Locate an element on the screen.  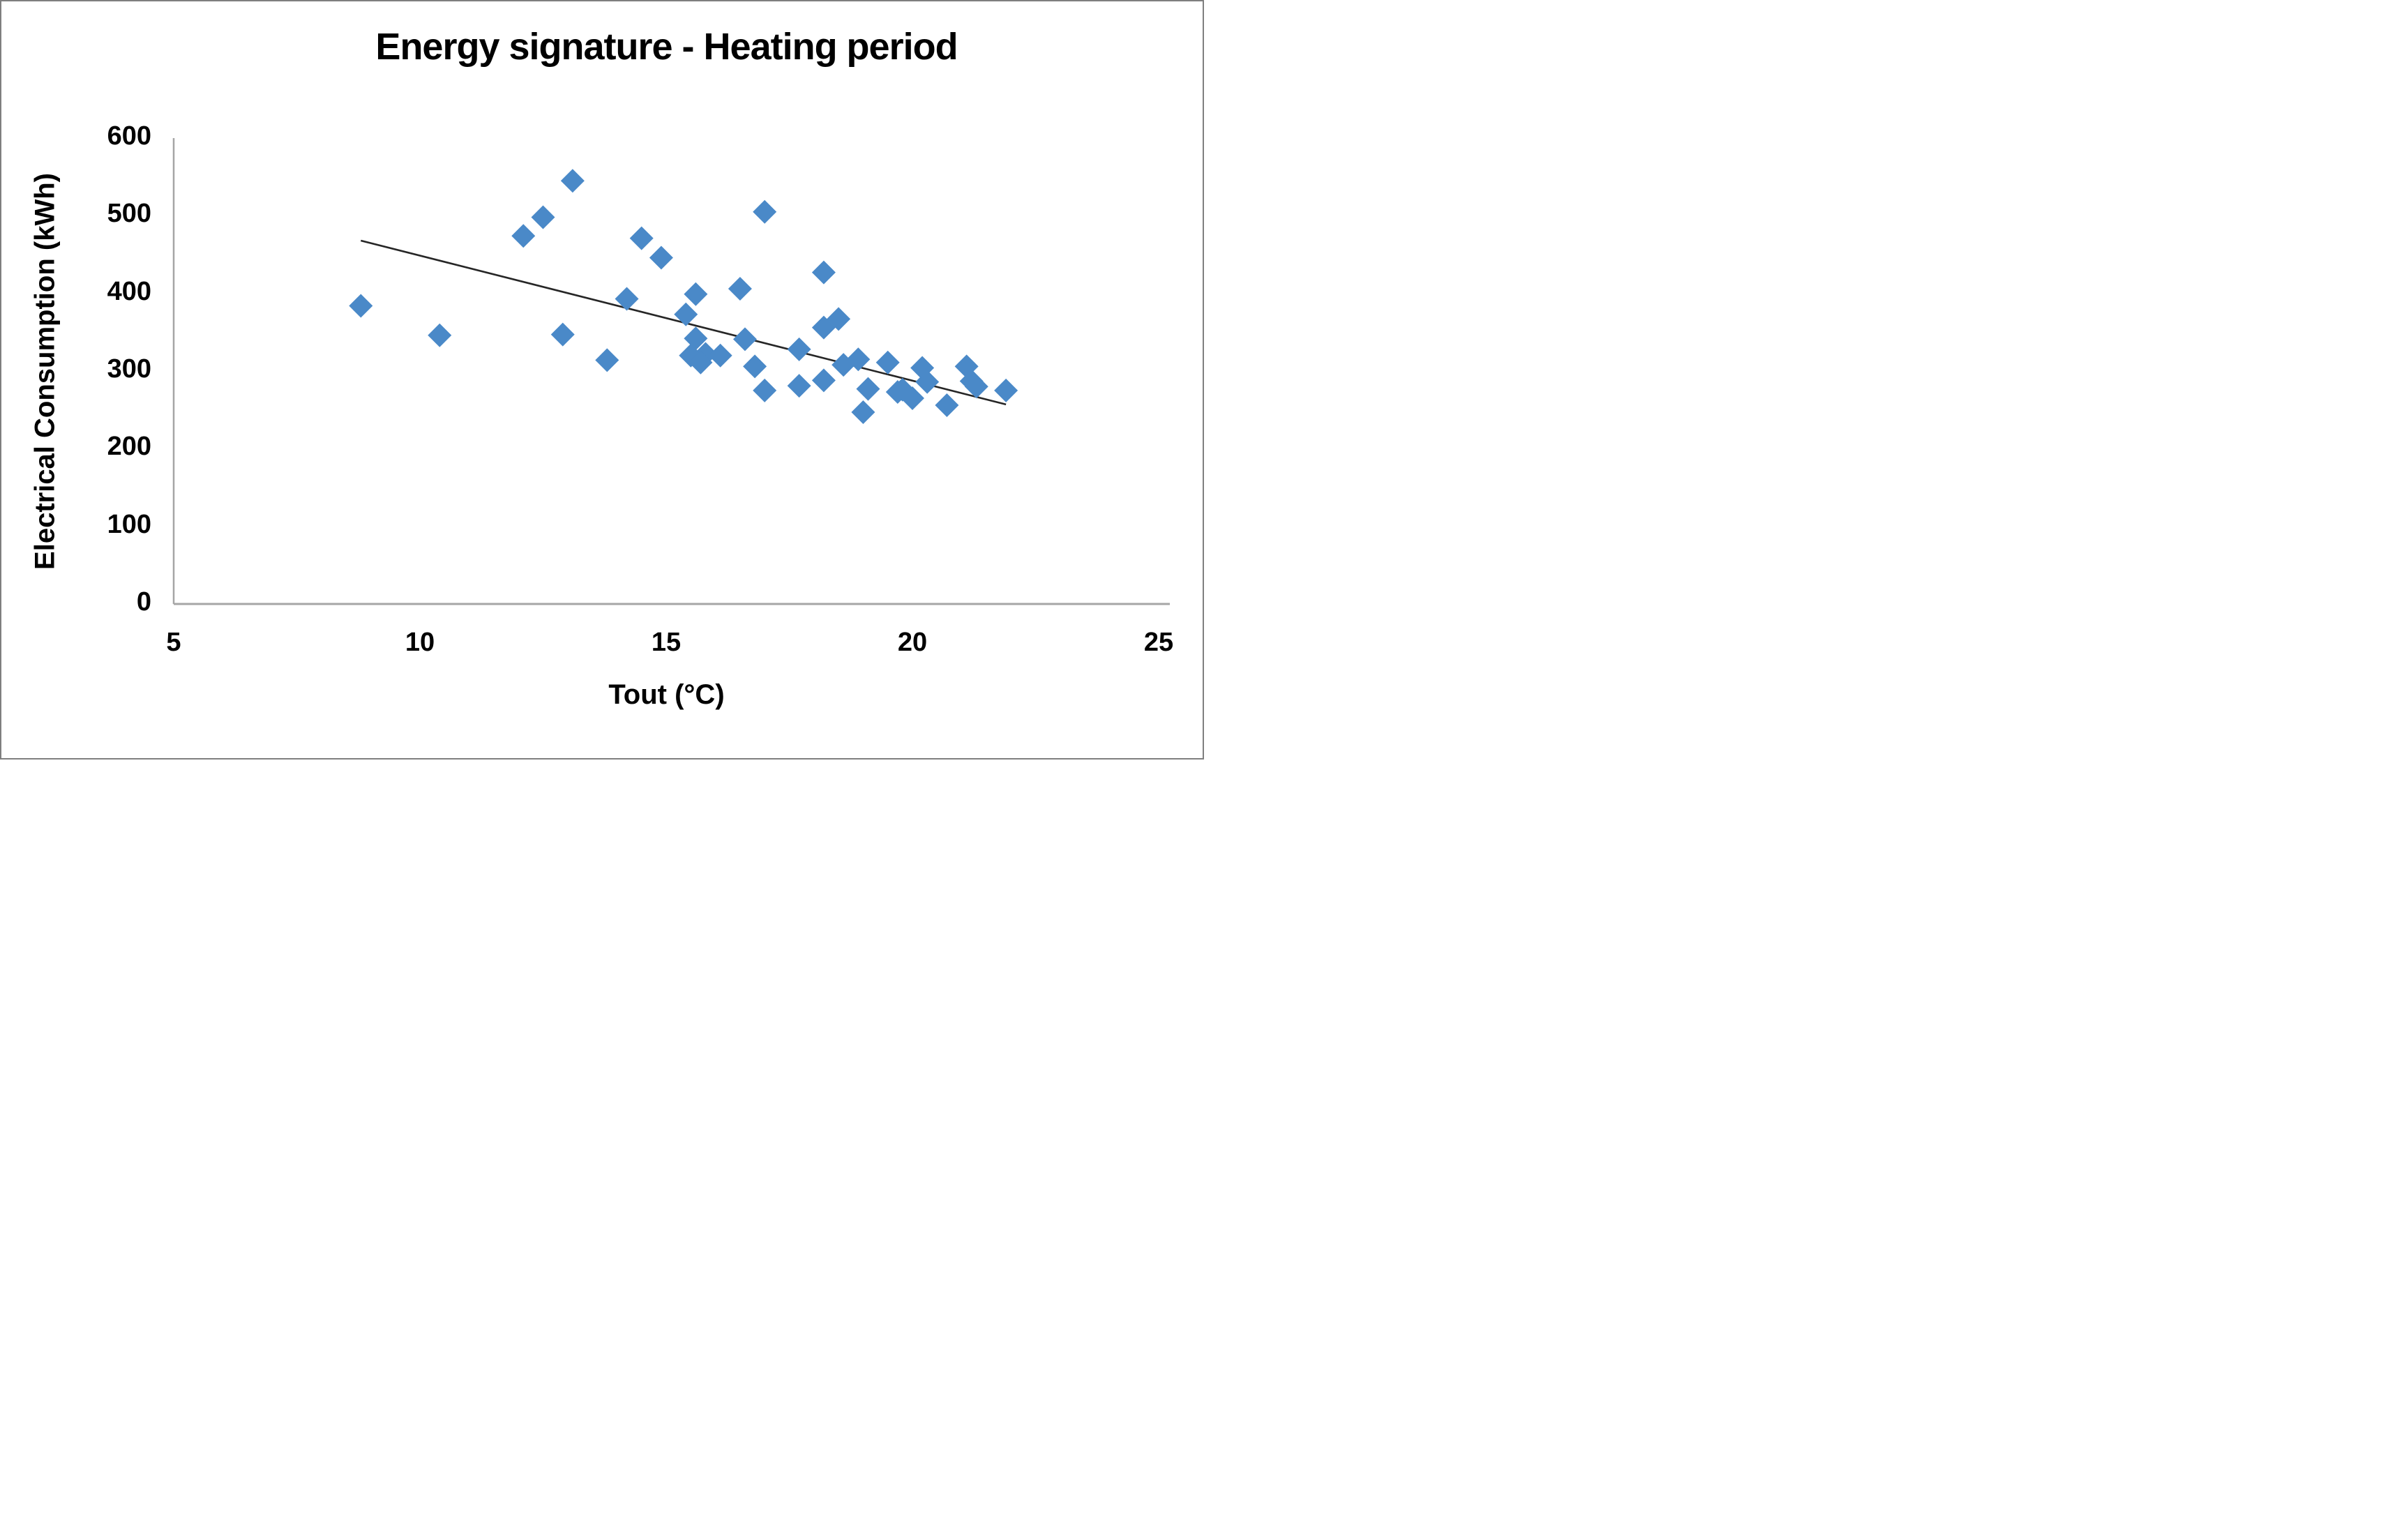
x-tick-label: 20 is located at coordinates (912, 642).